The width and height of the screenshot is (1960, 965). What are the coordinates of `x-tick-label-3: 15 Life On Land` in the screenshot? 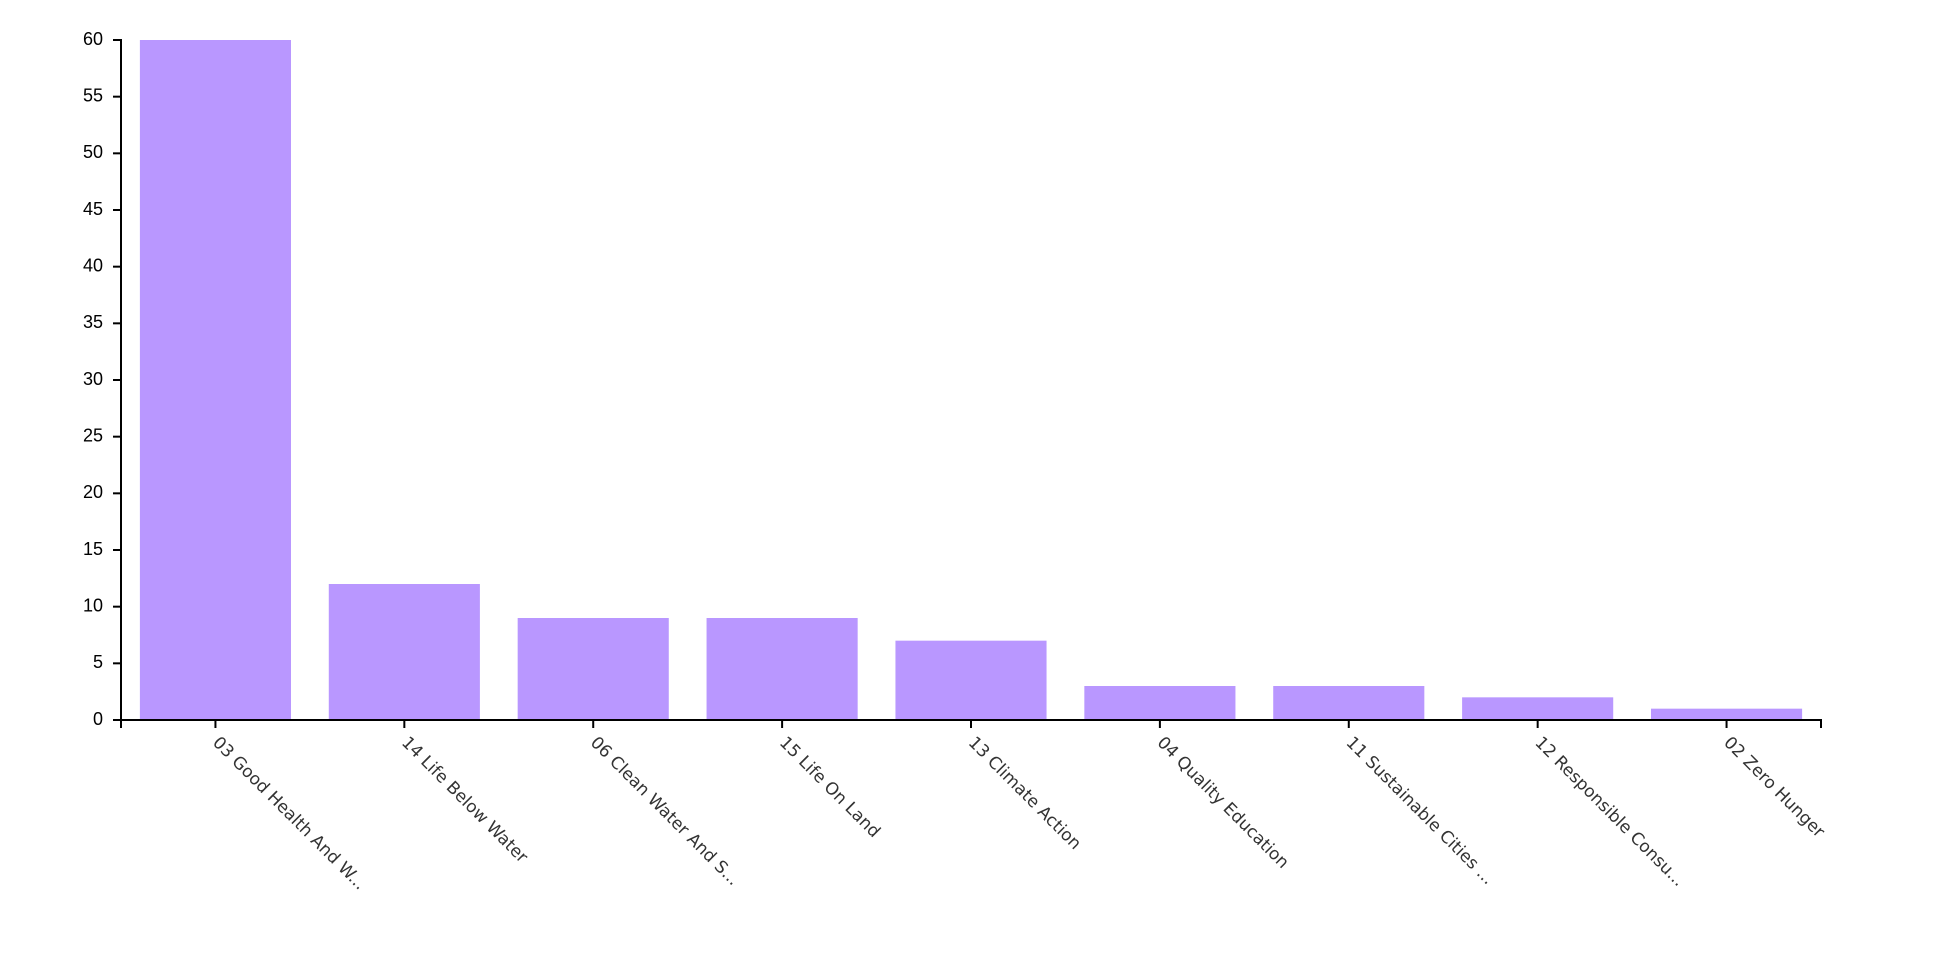 It's located at (829, 787).